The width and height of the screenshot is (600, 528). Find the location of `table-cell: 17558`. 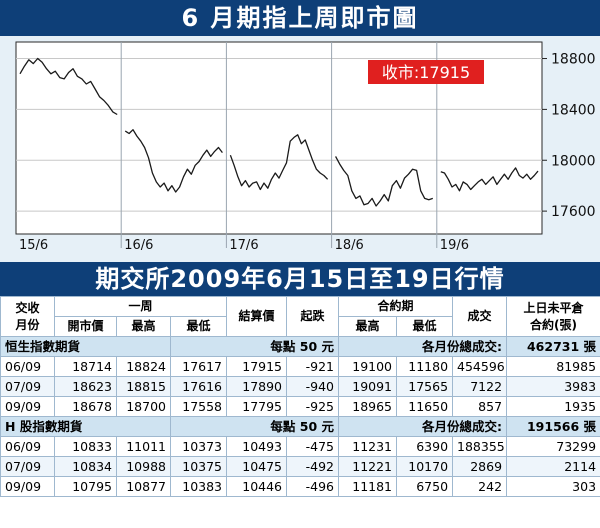

table-cell: 17558 is located at coordinates (198, 406).